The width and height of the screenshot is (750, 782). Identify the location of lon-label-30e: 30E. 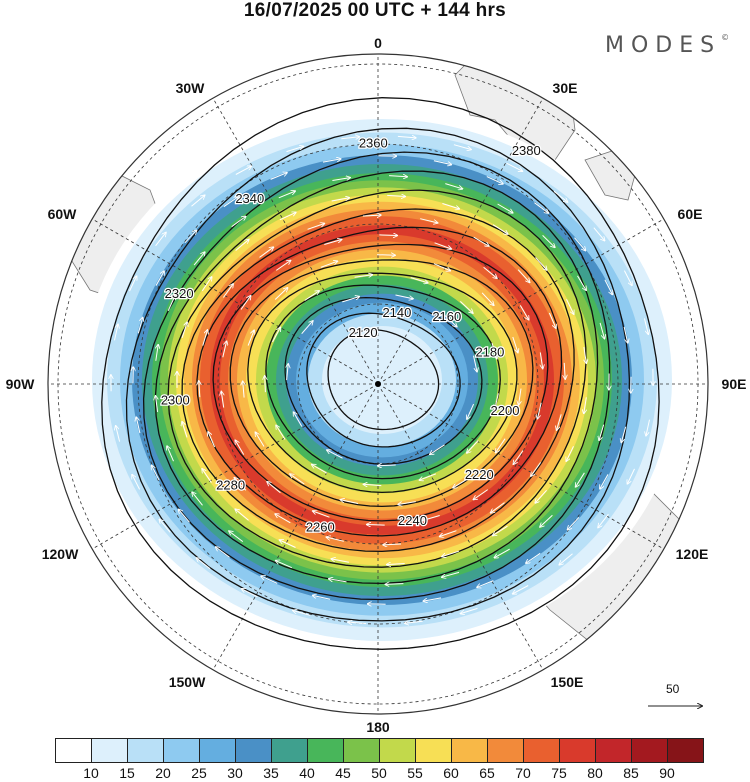
(565, 88).